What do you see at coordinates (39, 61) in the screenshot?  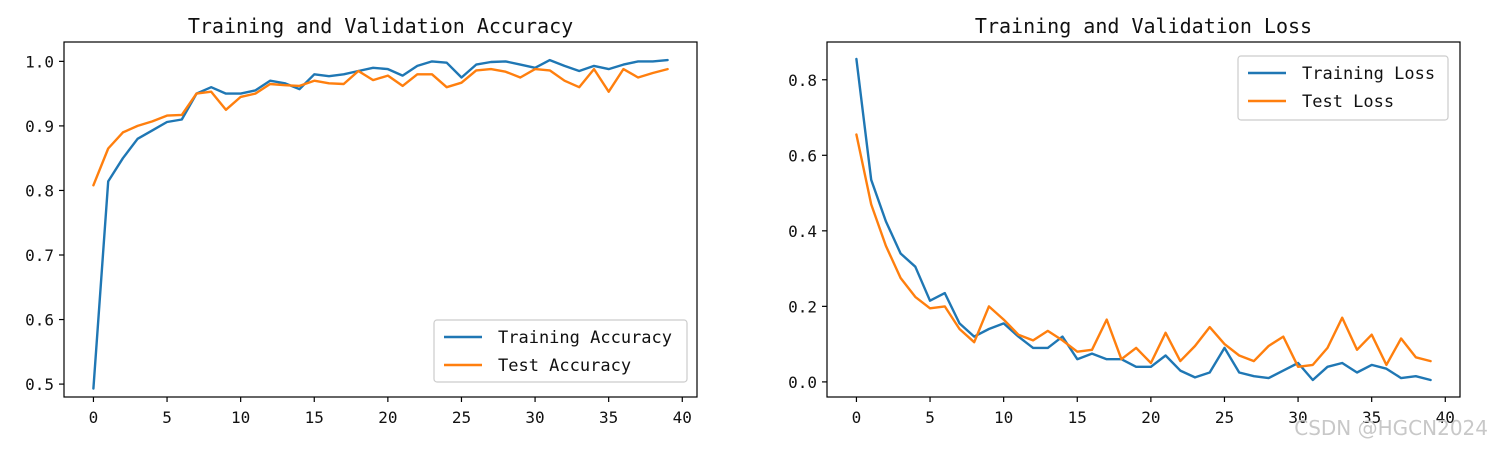 I see `y-tick-label: 1.0` at bounding box center [39, 61].